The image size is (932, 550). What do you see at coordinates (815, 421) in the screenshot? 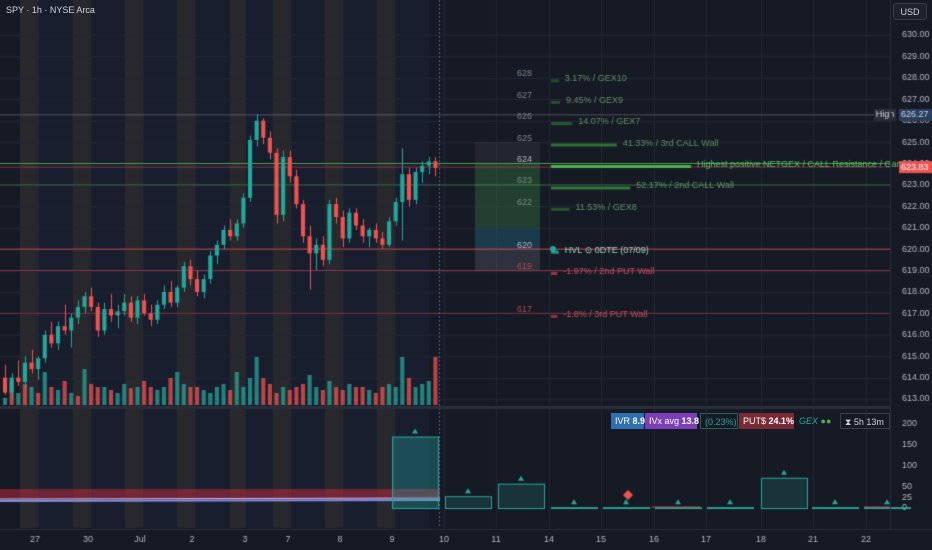
I see `gex-indicator: GEX ●●` at bounding box center [815, 421].